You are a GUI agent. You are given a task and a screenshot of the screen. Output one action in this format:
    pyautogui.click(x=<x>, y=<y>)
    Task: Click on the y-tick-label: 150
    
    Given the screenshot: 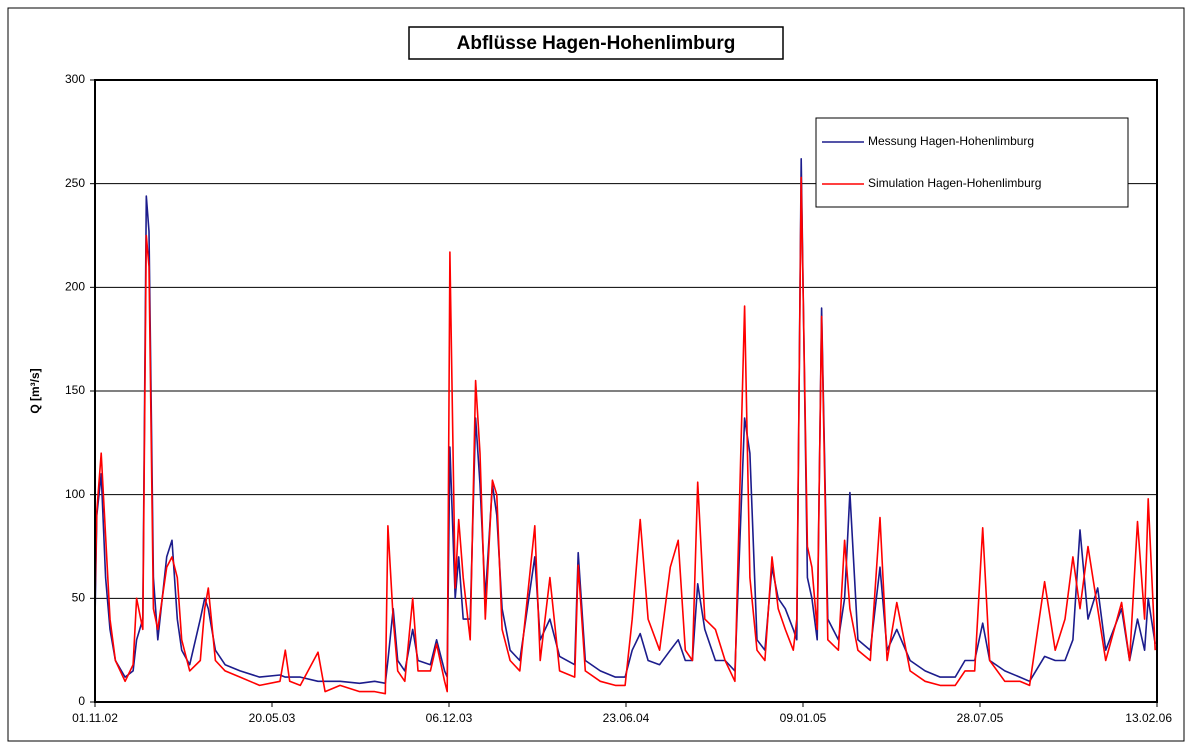 What is the action you would take?
    pyautogui.click(x=75, y=390)
    